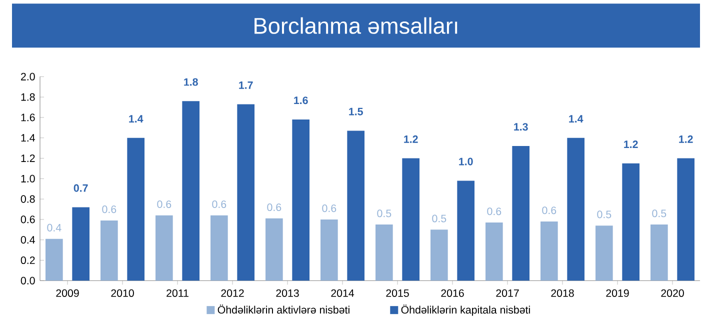 Image resolution: width=715 pixels, height=334 pixels. I want to click on data-label: 1.0, so click(466, 162).